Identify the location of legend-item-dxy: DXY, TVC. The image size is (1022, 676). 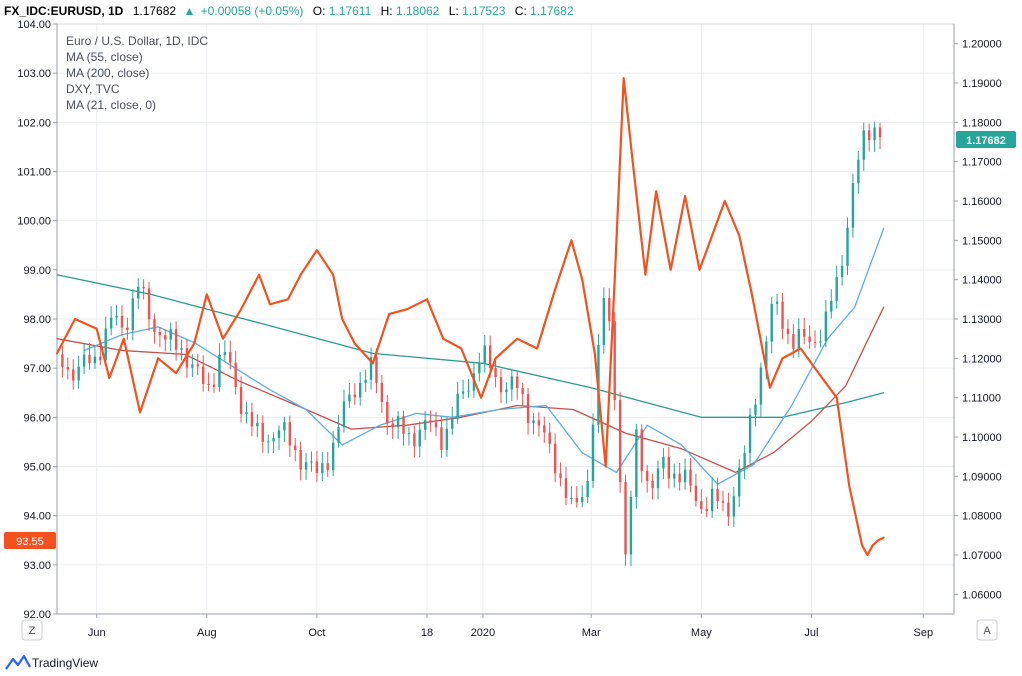
(93, 89).